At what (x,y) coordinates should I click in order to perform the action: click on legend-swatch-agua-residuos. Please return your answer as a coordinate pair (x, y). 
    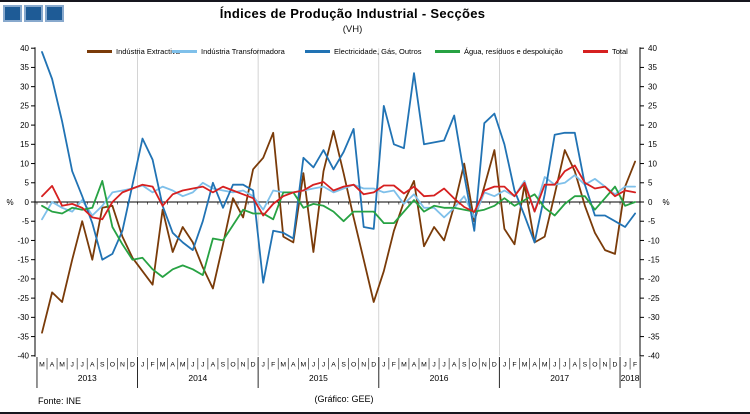
    Looking at the image, I should click on (447, 51).